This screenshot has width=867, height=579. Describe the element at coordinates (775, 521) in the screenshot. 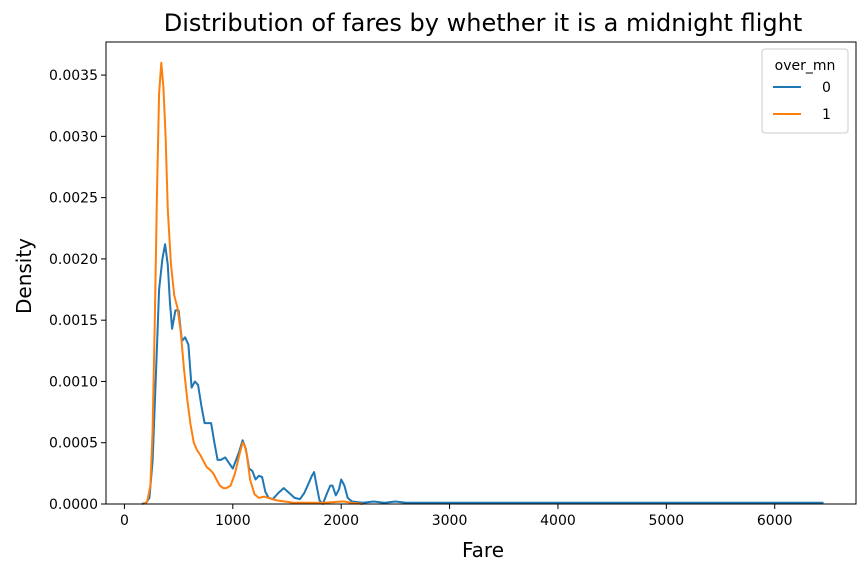

I see `x-tick-label: 6000` at that location.